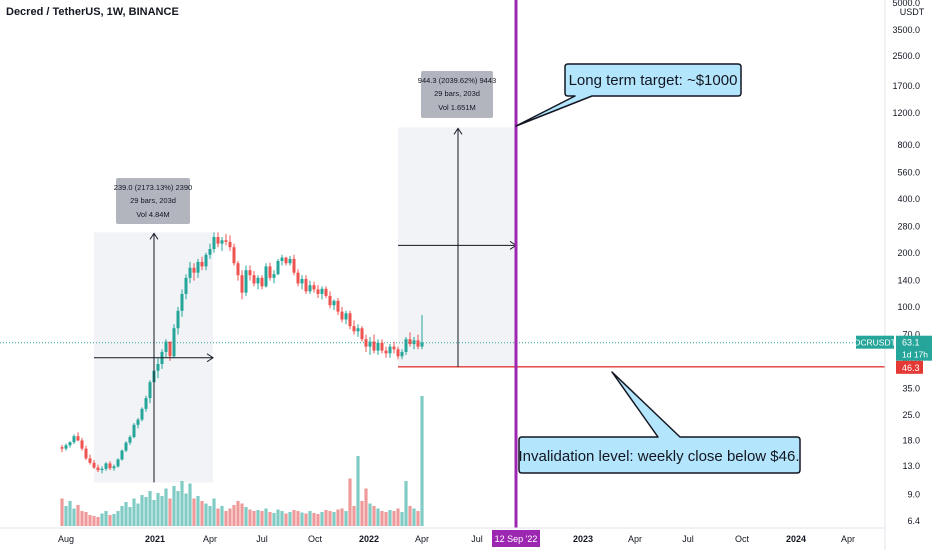 The image size is (932, 555). What do you see at coordinates (315, 539) in the screenshot?
I see `time-tick-label: Oct` at bounding box center [315, 539].